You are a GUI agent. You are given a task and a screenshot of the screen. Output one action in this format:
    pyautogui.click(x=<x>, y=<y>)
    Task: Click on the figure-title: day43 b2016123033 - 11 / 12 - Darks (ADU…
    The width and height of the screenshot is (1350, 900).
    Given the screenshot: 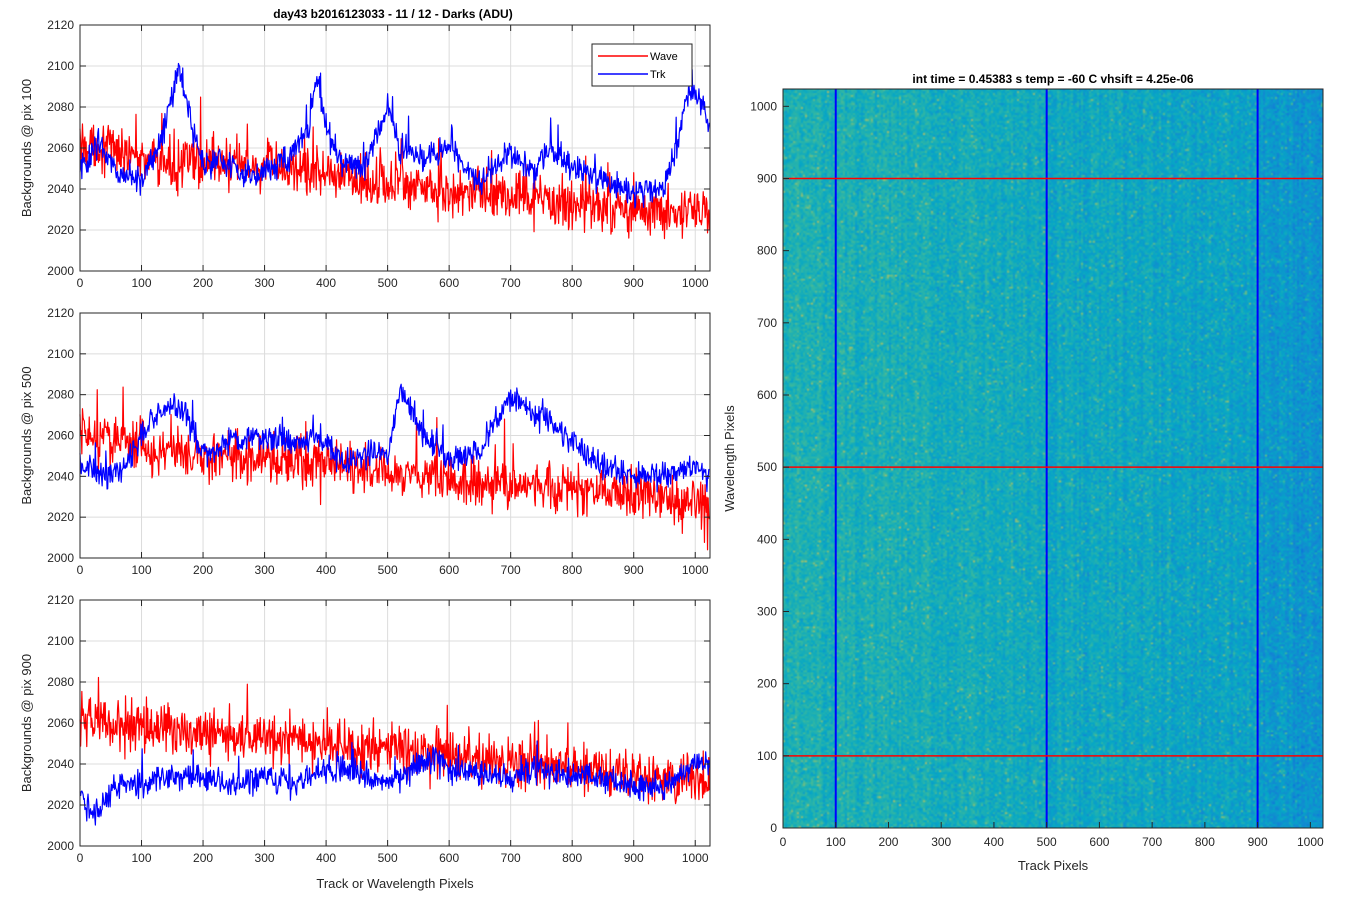 What is the action you would take?
    pyautogui.click(x=392, y=14)
    